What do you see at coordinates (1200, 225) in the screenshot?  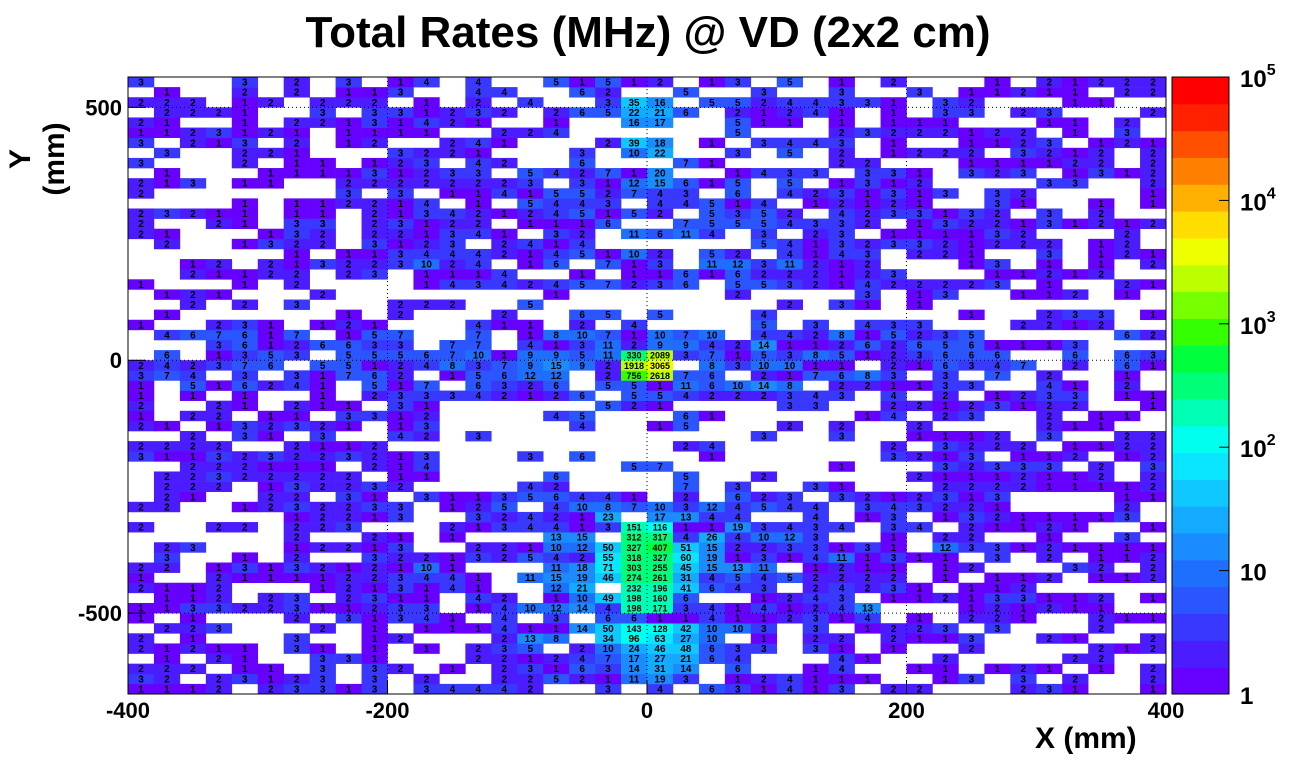 I see `colorbar-segment` at bounding box center [1200, 225].